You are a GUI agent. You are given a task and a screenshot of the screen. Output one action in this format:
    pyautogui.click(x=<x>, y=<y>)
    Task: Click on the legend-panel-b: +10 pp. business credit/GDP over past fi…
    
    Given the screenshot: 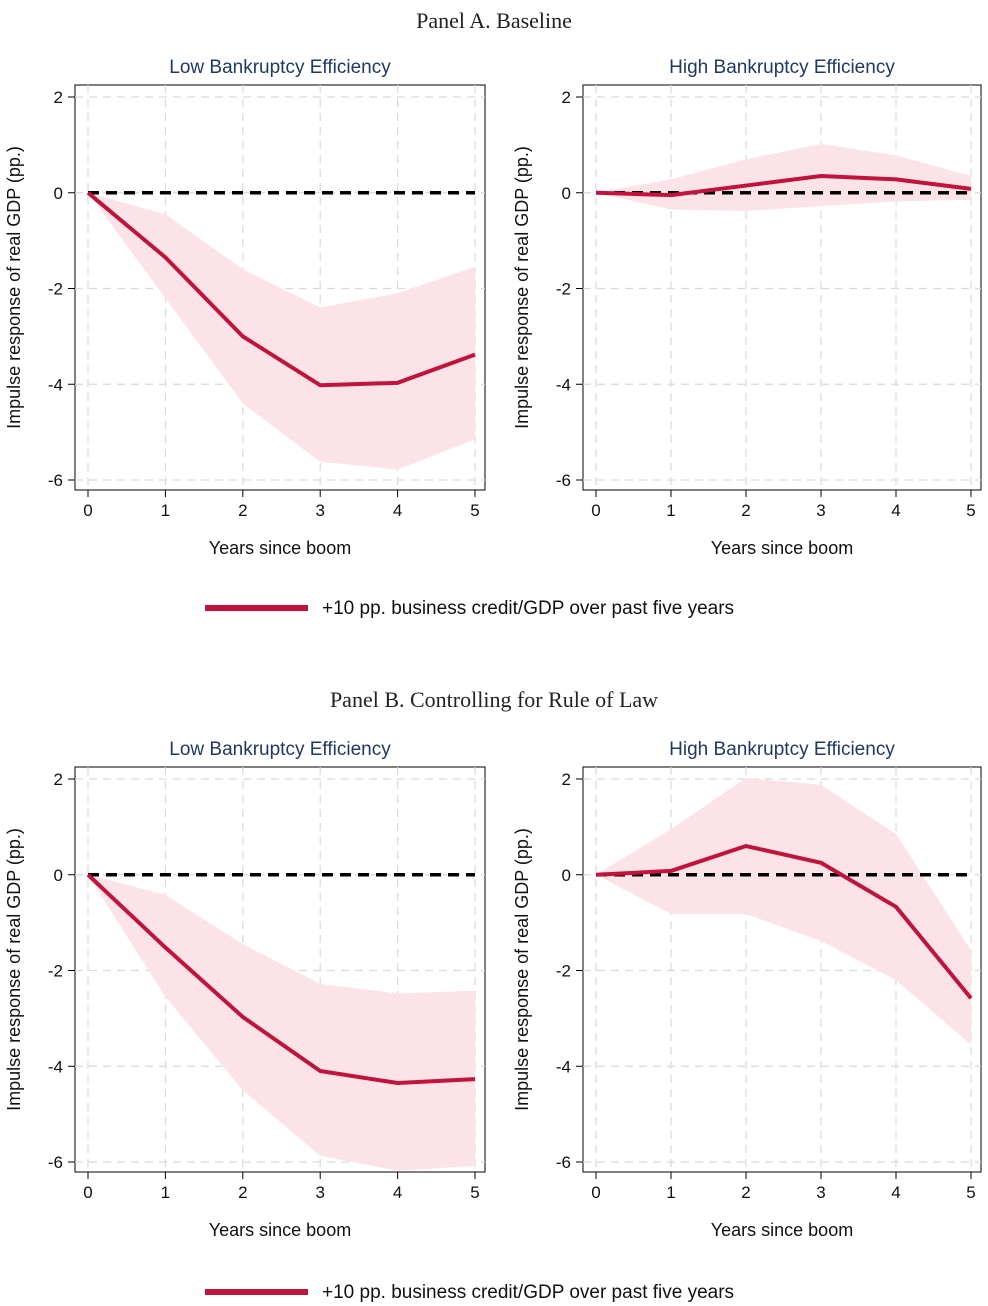 What is the action you would take?
    pyautogui.click(x=469, y=1292)
    